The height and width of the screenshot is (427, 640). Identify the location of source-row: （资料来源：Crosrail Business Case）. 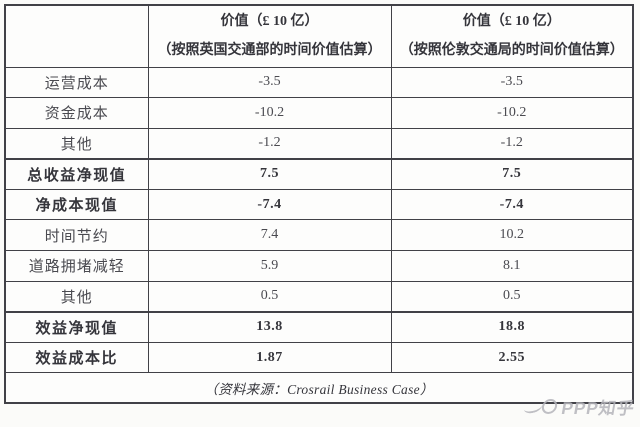
(319, 388).